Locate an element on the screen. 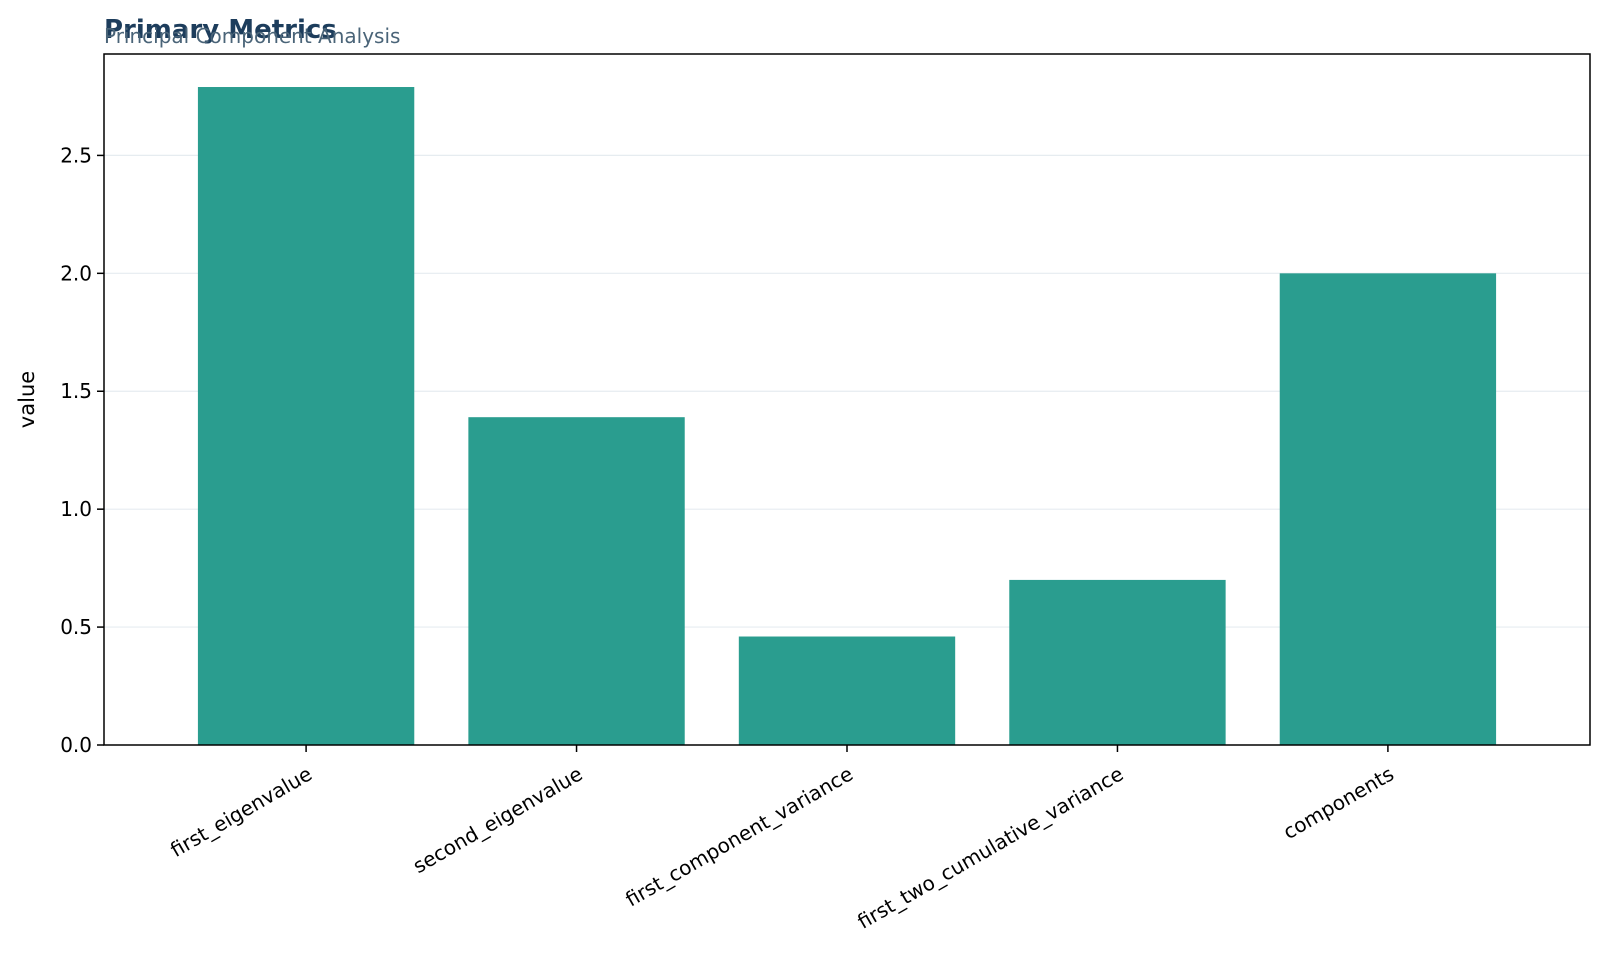 The height and width of the screenshot is (978, 1600). chart-title: Primary Metrics is located at coordinates (220, 30).